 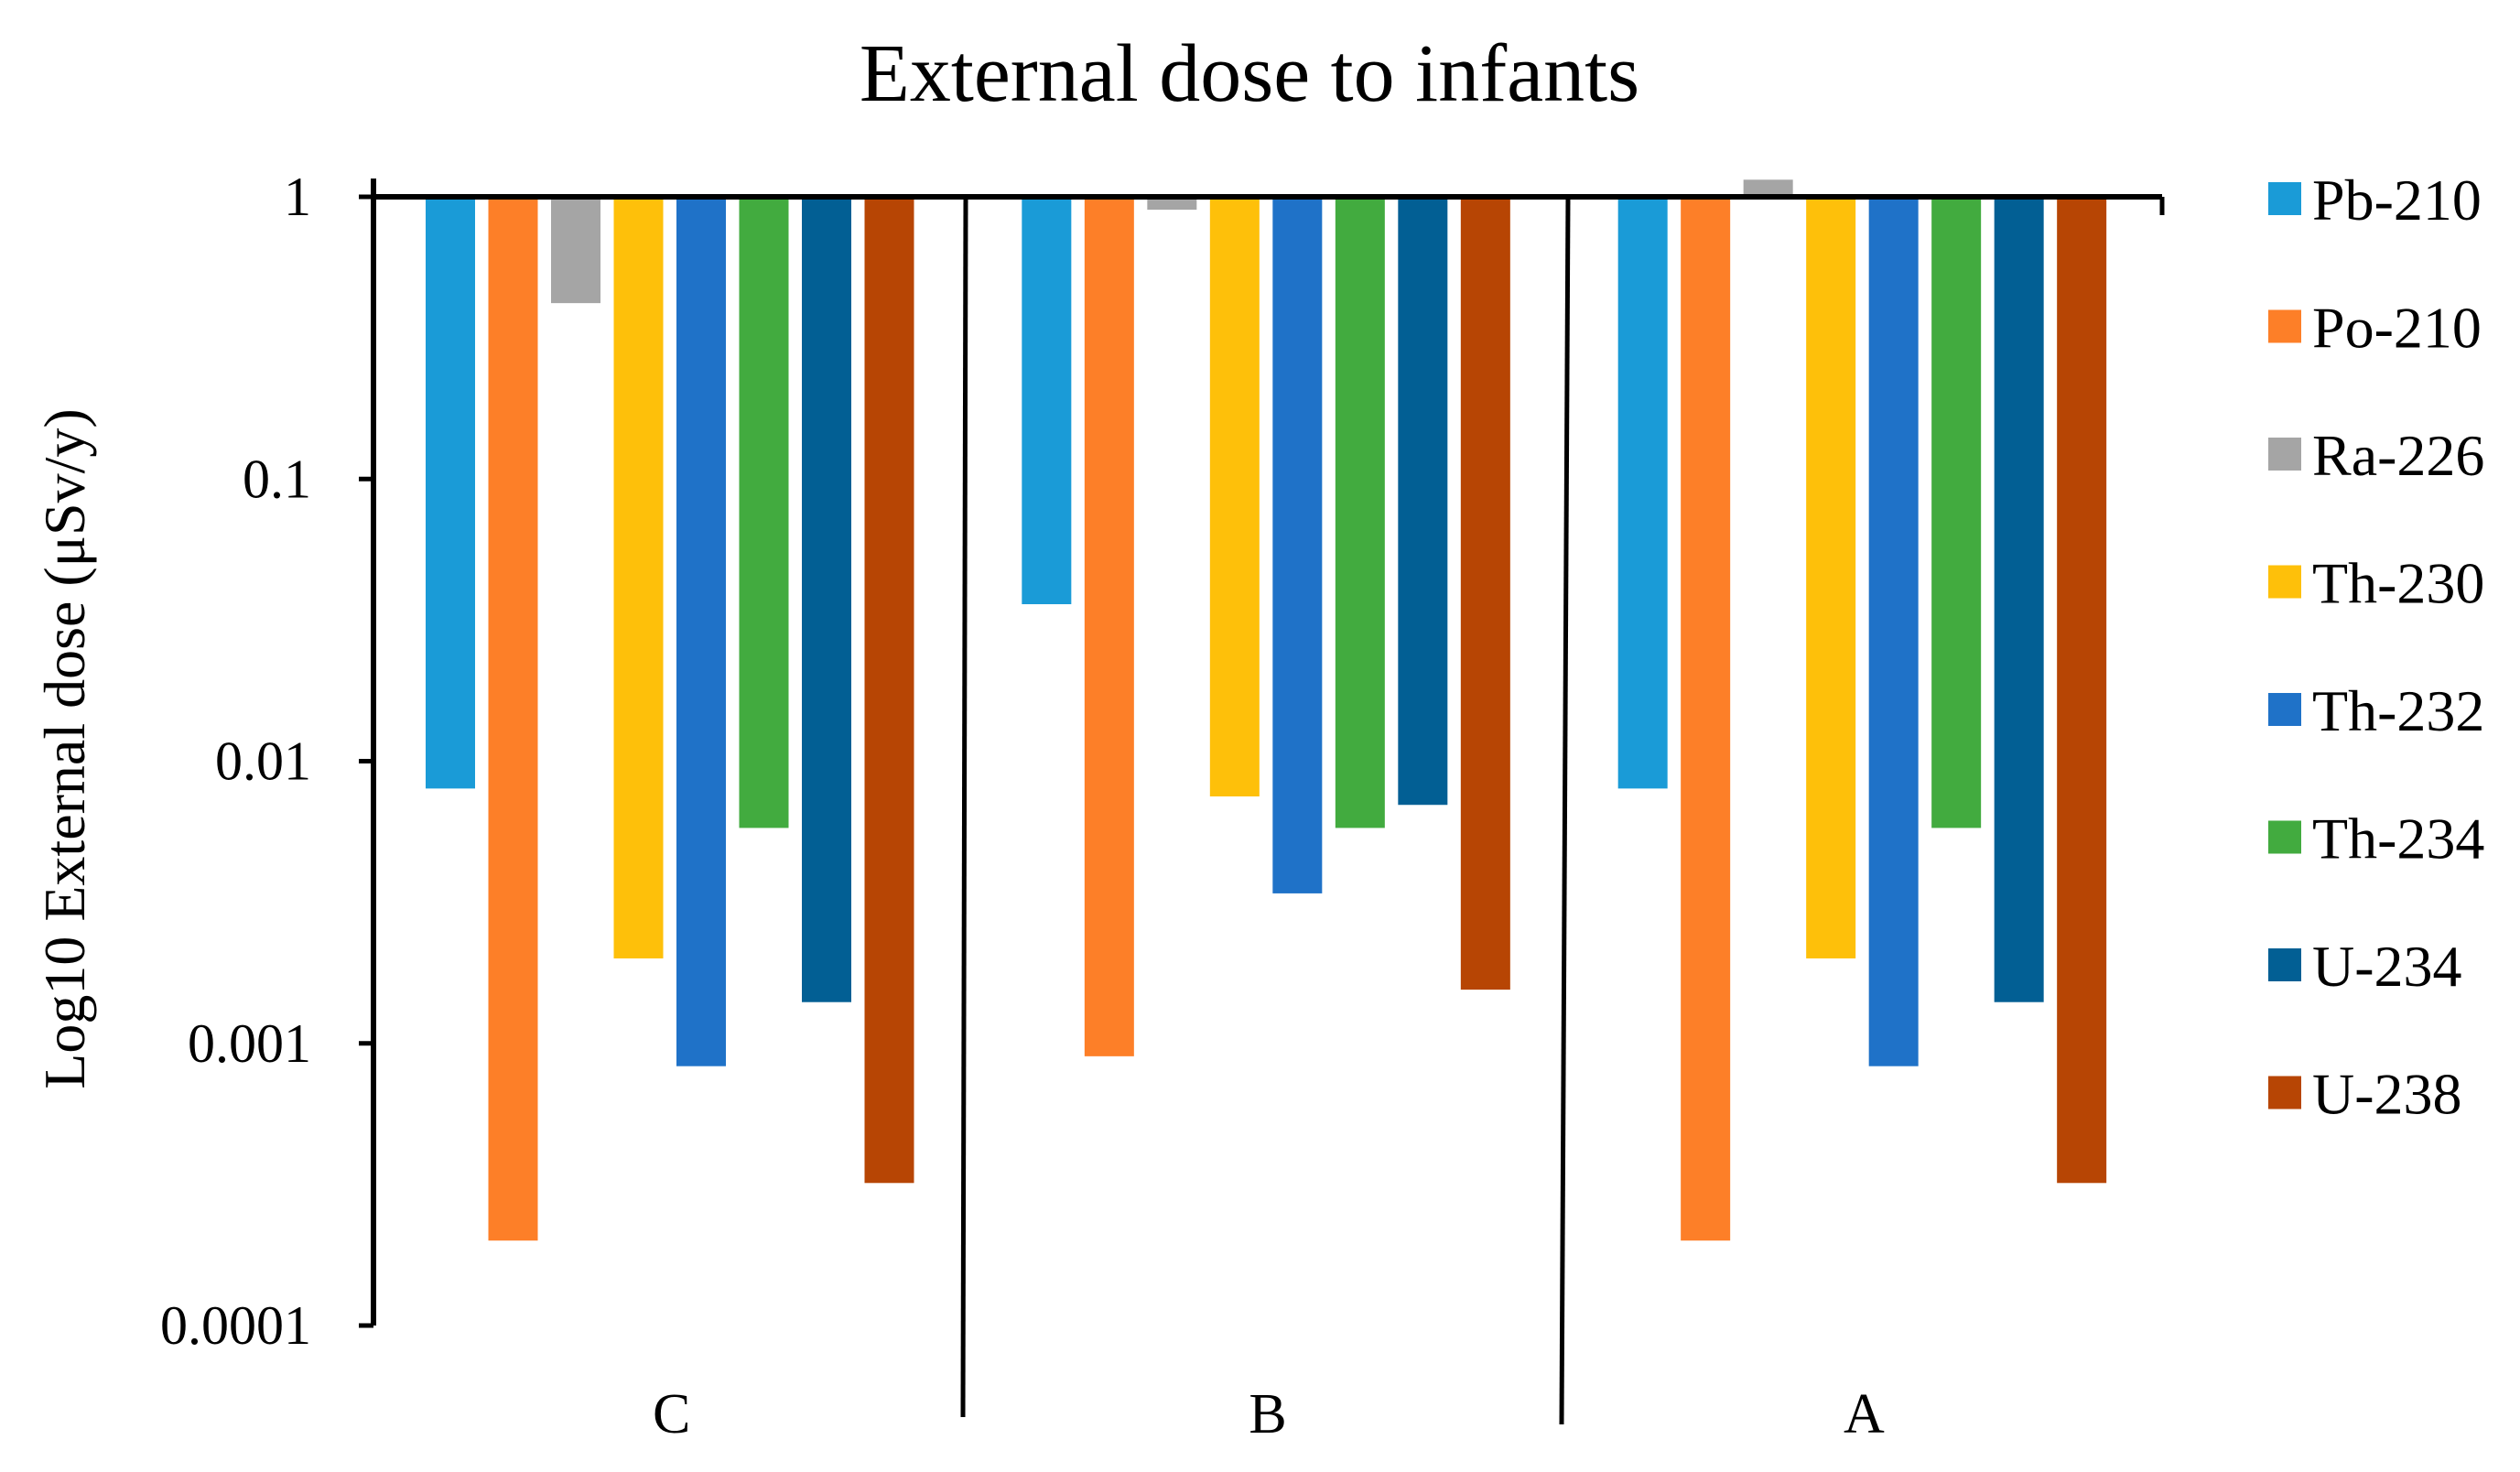 What do you see at coordinates (263, 762) in the screenshot?
I see `y-tick-label: 0.01` at bounding box center [263, 762].